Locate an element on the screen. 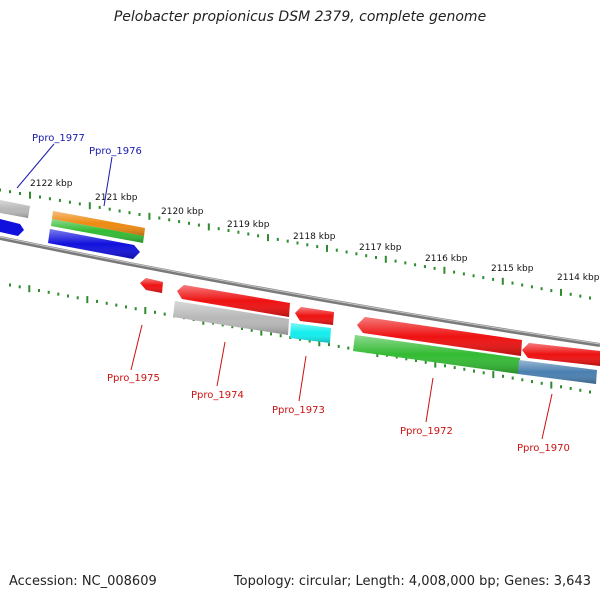 This screenshot has height=600, width=600. feature-red-1972 is located at coordinates (439, 336).